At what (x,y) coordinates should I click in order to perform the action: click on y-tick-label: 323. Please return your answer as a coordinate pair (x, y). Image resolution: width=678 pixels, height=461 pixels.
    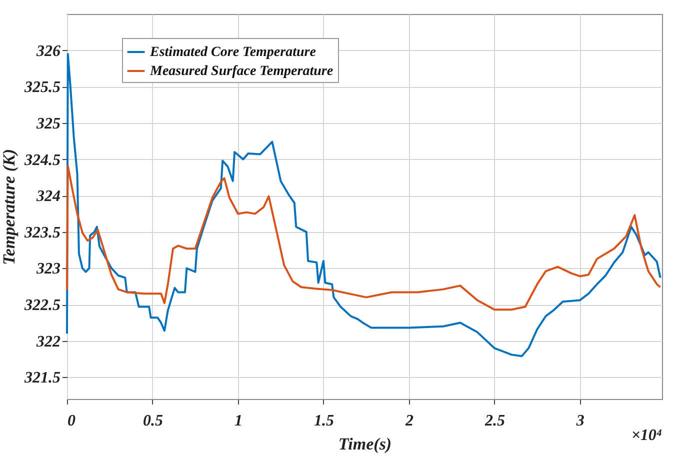
    Looking at the image, I should click on (48, 269).